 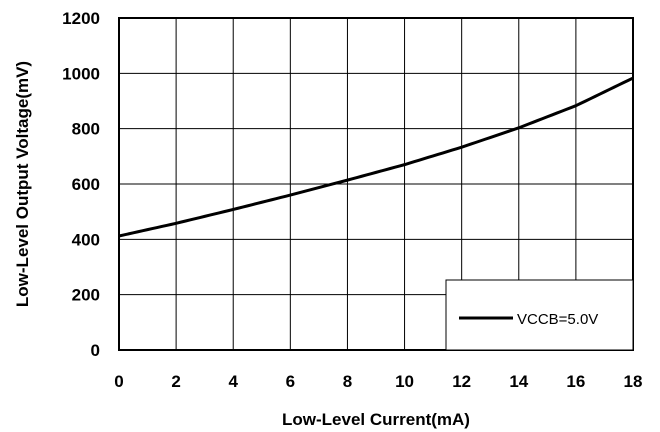 What do you see at coordinates (461, 381) in the screenshot?
I see `x-tick-label: 12` at bounding box center [461, 381].